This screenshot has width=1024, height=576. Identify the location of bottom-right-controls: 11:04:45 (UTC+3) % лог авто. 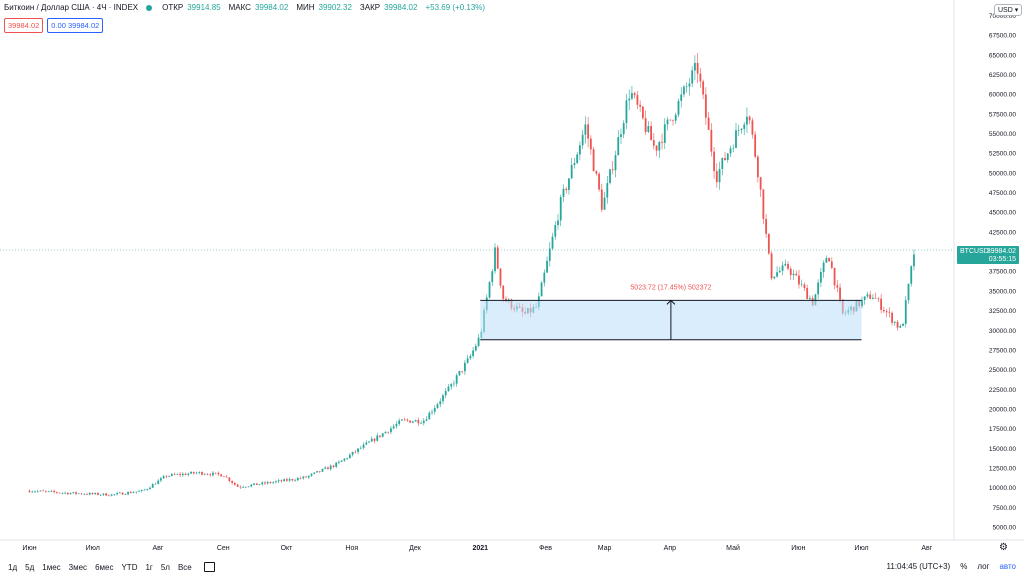
(951, 566).